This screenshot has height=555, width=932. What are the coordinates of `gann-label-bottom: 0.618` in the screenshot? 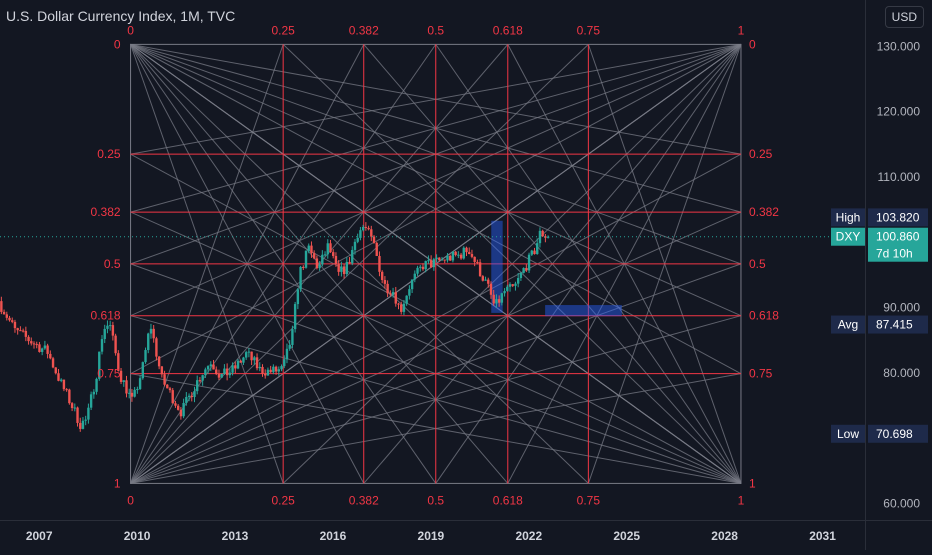 It's located at (508, 500).